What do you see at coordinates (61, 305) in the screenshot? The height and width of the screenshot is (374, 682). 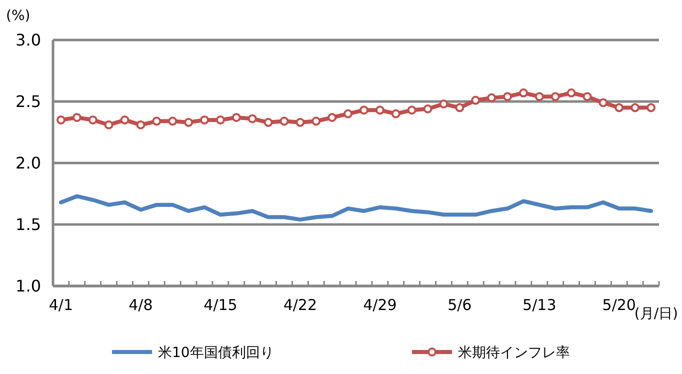 I see `x-tick-label: 4/1` at bounding box center [61, 305].